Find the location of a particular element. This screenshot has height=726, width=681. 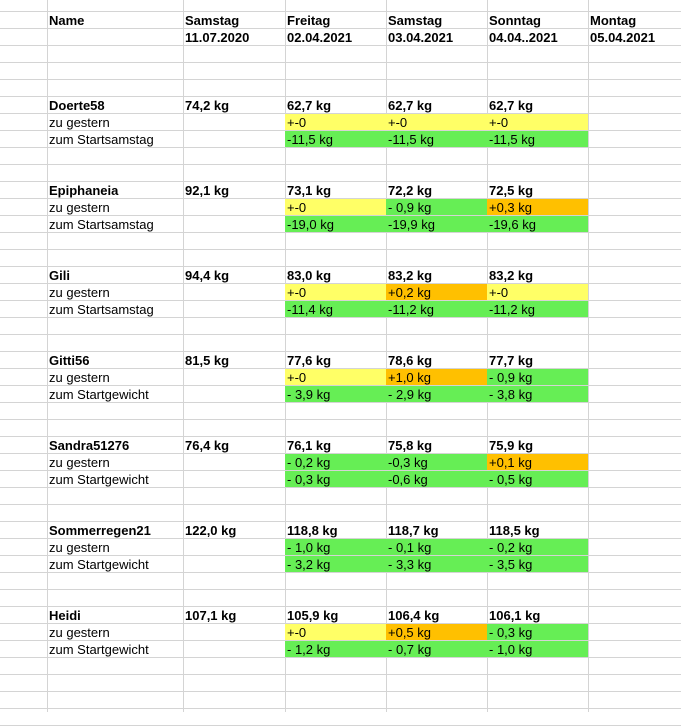

total-value: - 3,3 kg is located at coordinates (436, 564).